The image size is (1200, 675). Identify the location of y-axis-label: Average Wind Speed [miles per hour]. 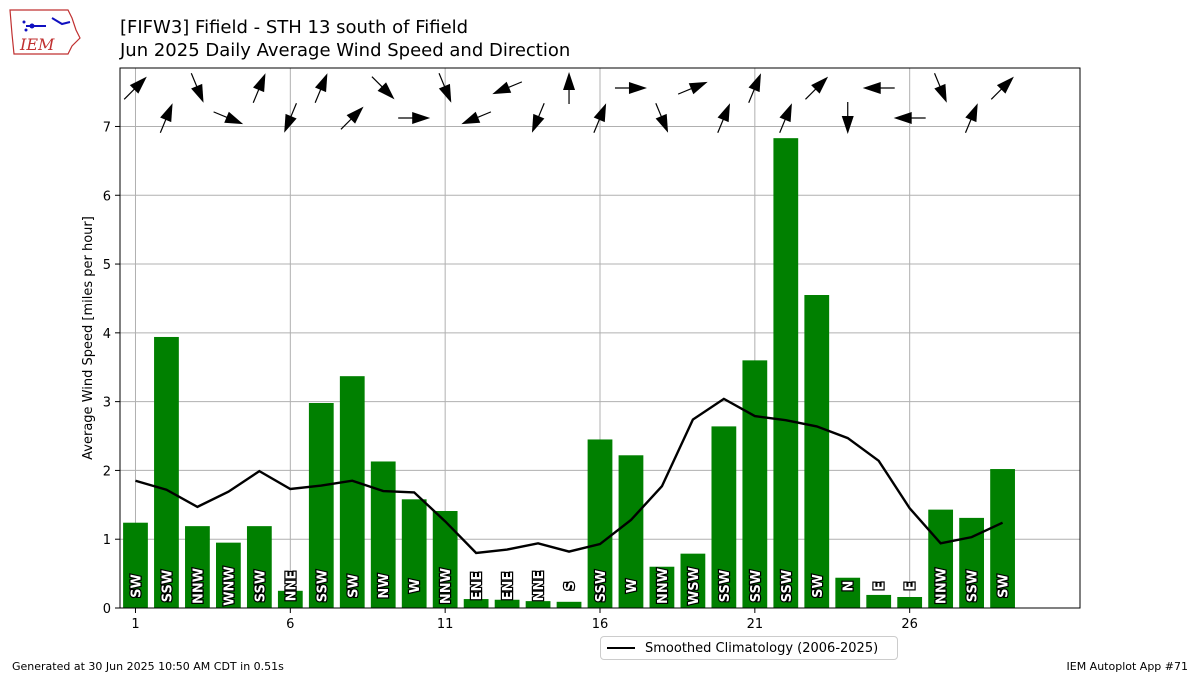
(88, 338).